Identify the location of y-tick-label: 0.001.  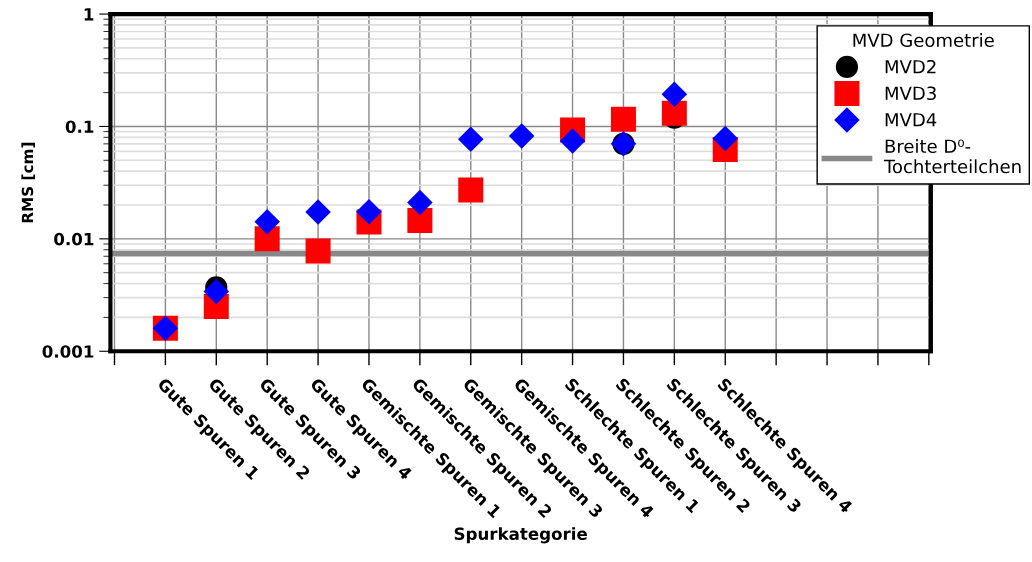
(68, 351).